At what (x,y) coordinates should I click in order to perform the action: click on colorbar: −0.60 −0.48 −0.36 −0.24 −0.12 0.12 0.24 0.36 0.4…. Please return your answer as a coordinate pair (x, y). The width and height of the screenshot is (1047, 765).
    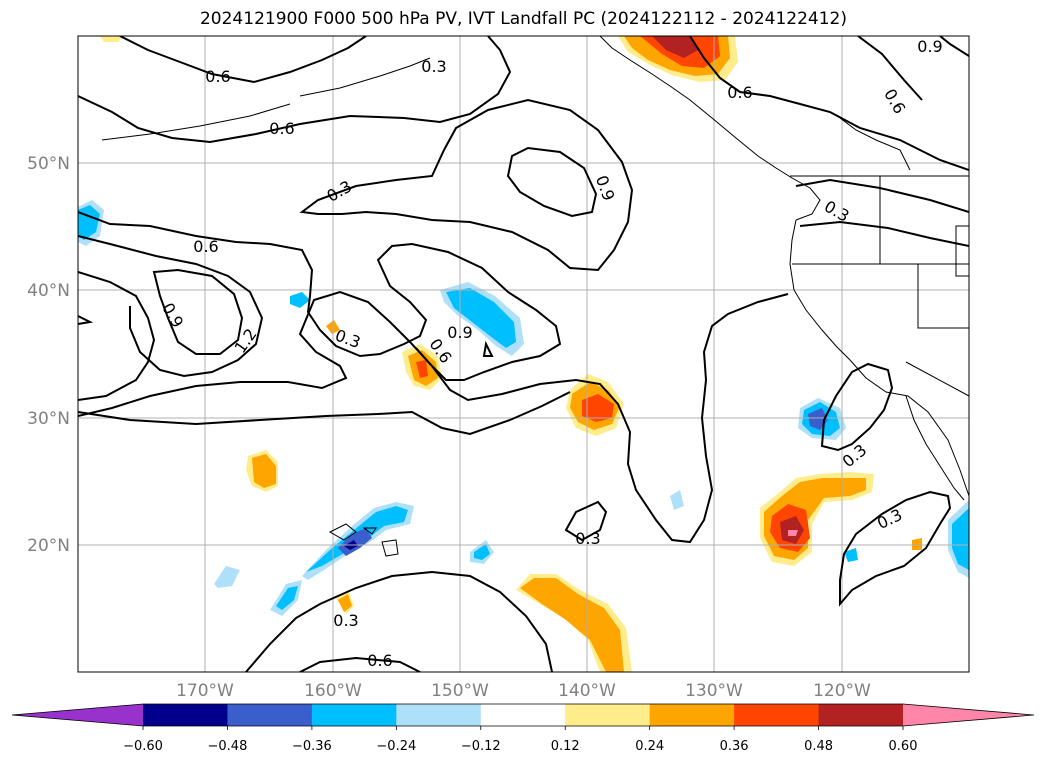
    Looking at the image, I should click on (523, 728).